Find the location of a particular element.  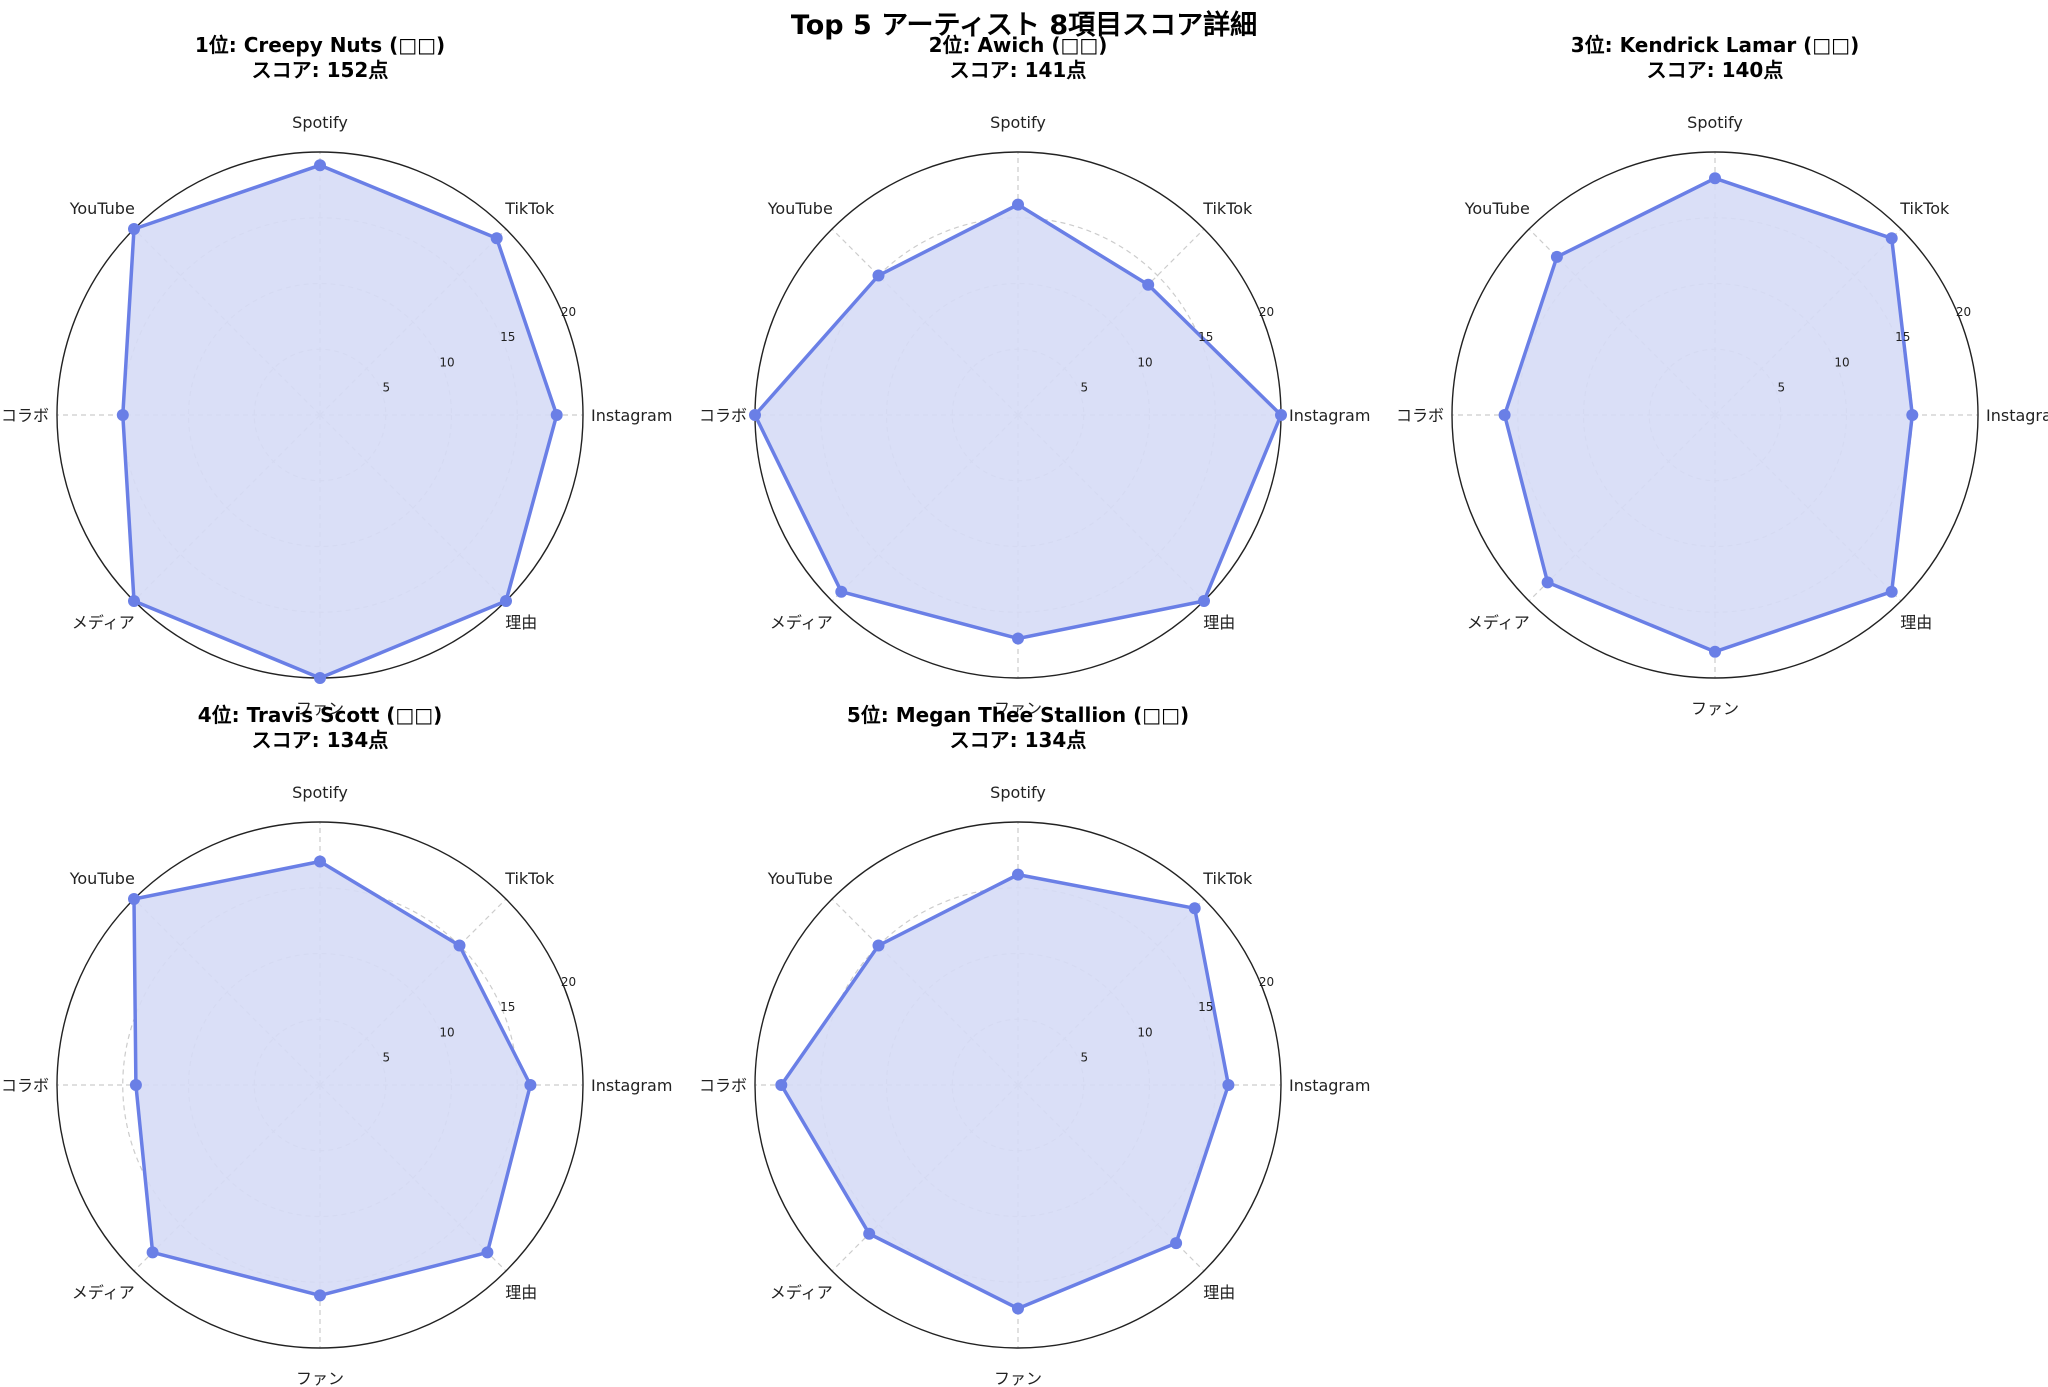

polar-frame is located at coordinates (1715, 415).